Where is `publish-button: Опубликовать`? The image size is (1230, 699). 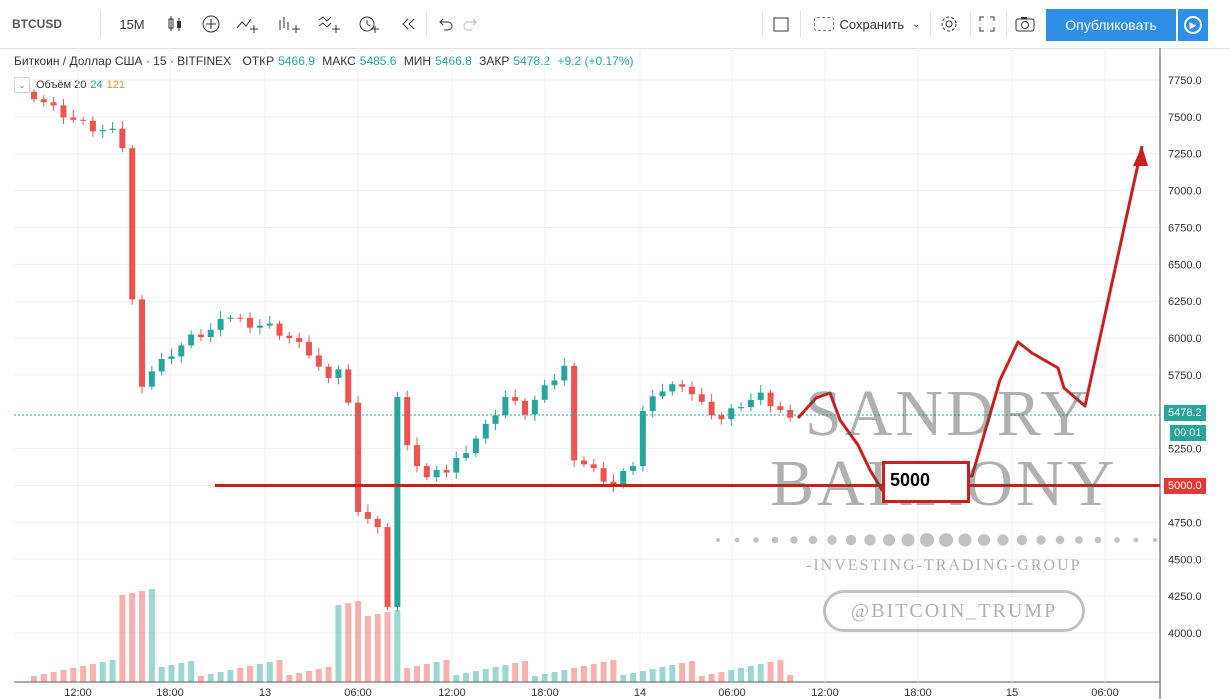 publish-button: Опубликовать is located at coordinates (1111, 25).